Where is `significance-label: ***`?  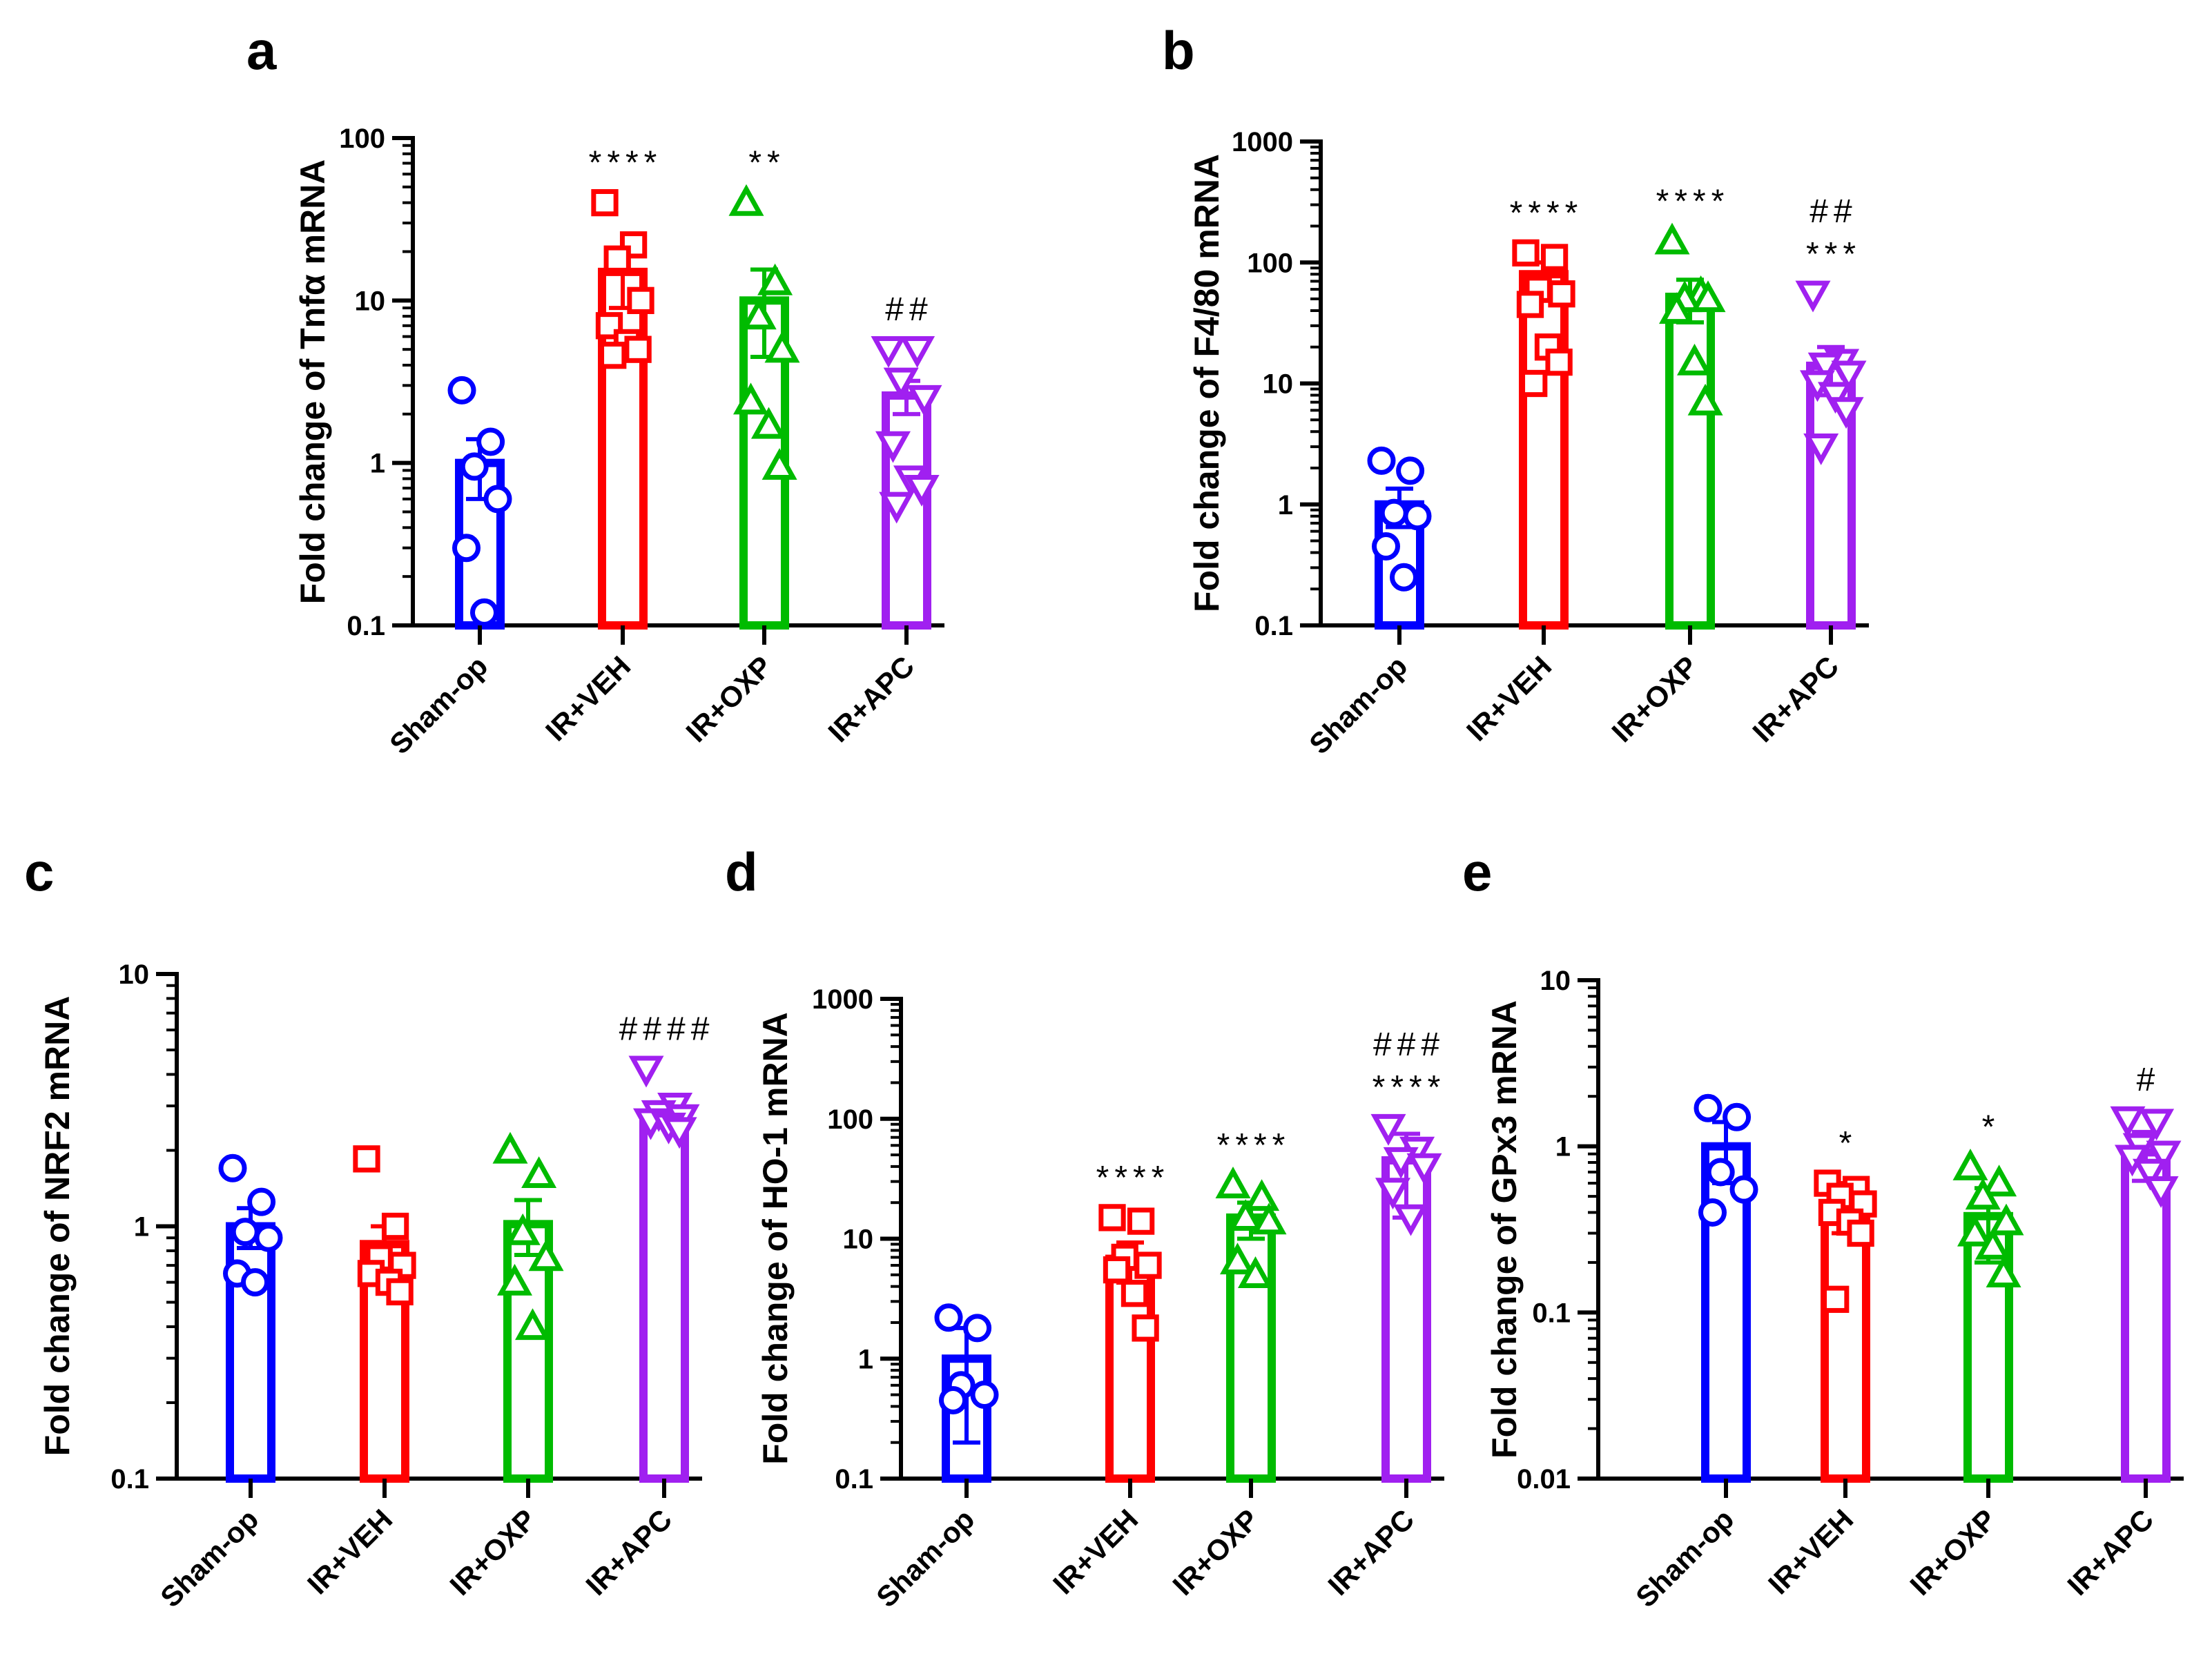
significance-label: *** is located at coordinates (1833, 255).